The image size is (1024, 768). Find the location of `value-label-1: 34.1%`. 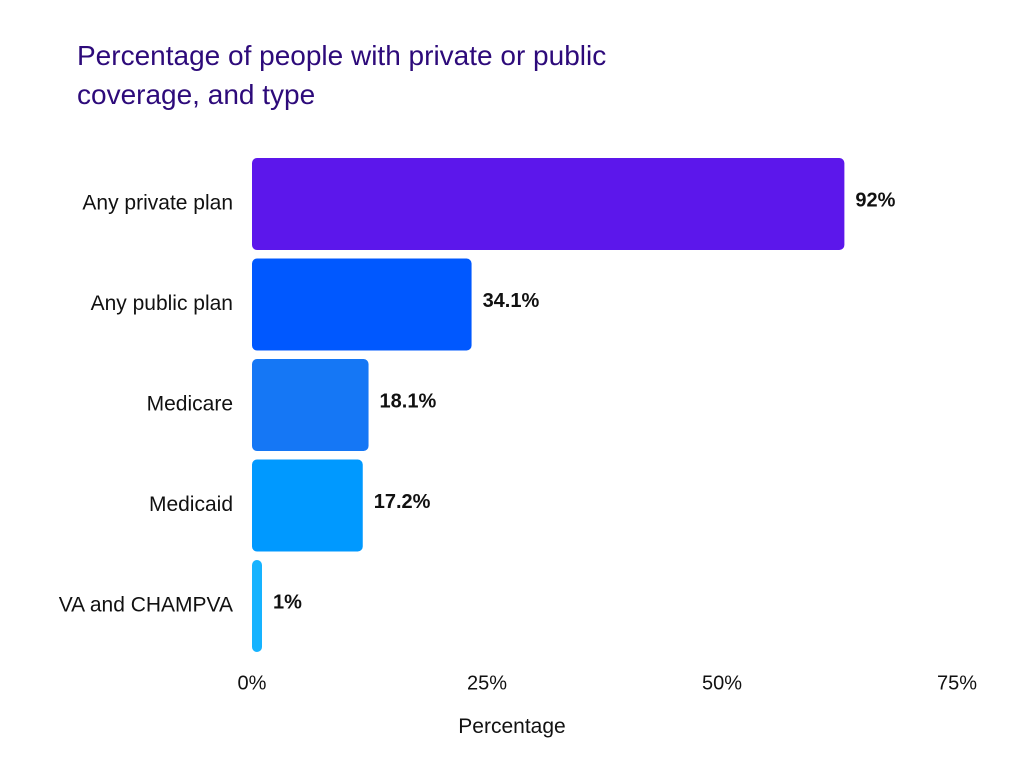

value-label-1: 34.1% is located at coordinates (511, 301).